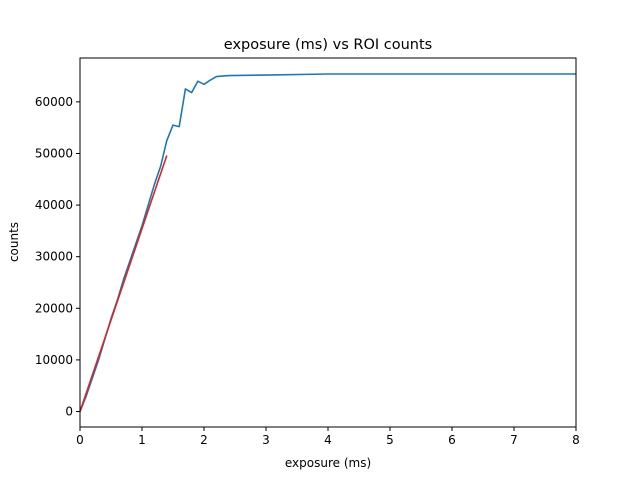  I want to click on x-axis-label: exposure (ms), so click(328, 463).